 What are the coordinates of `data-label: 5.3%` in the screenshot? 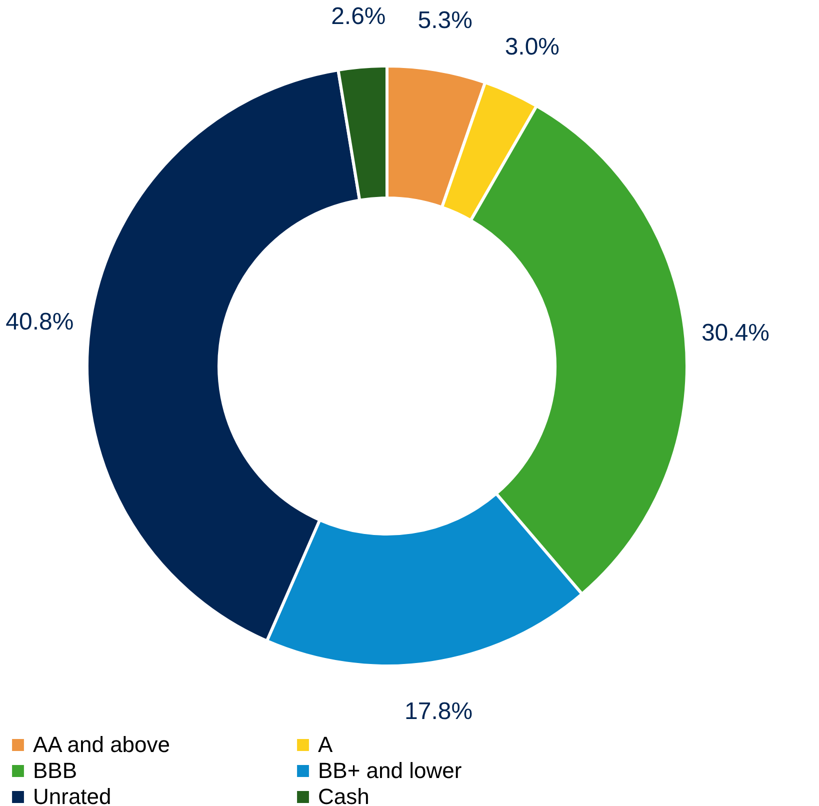 It's located at (445, 20).